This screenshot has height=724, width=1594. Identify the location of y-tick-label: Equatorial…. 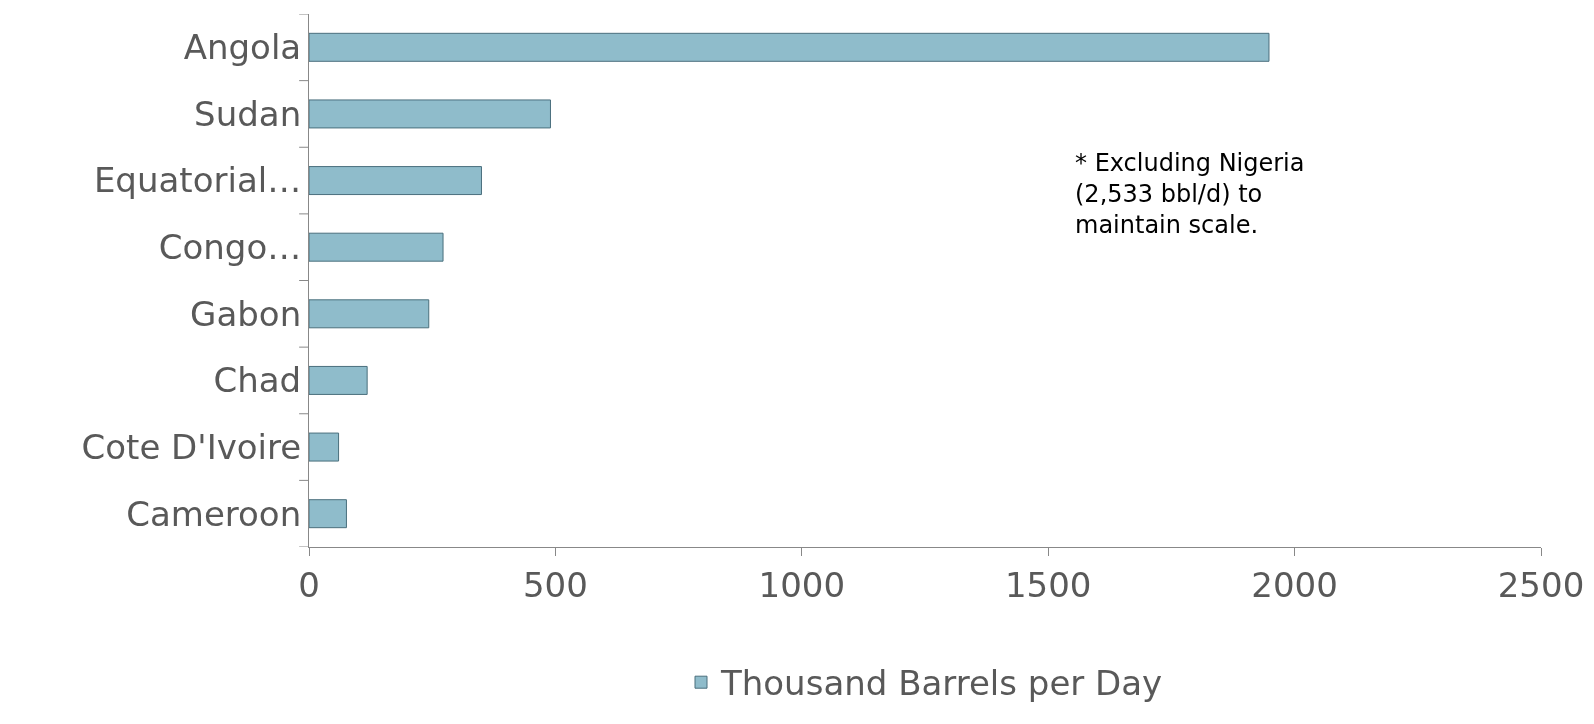
(197, 180).